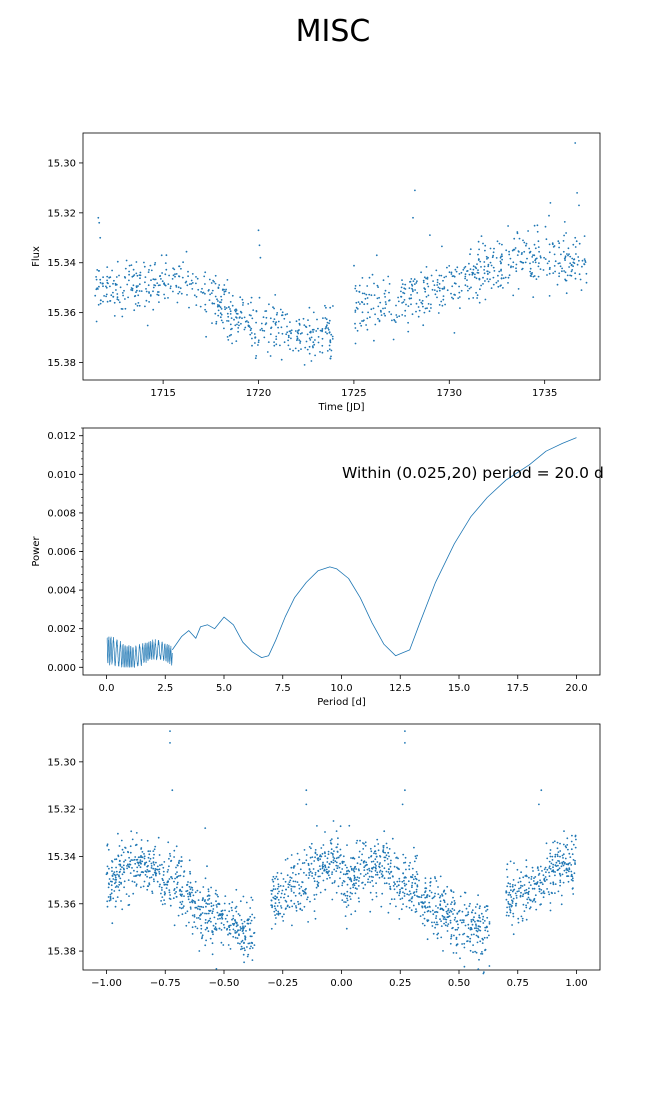  What do you see at coordinates (162, 393) in the screenshot?
I see `x-tick-label: 1715` at bounding box center [162, 393].